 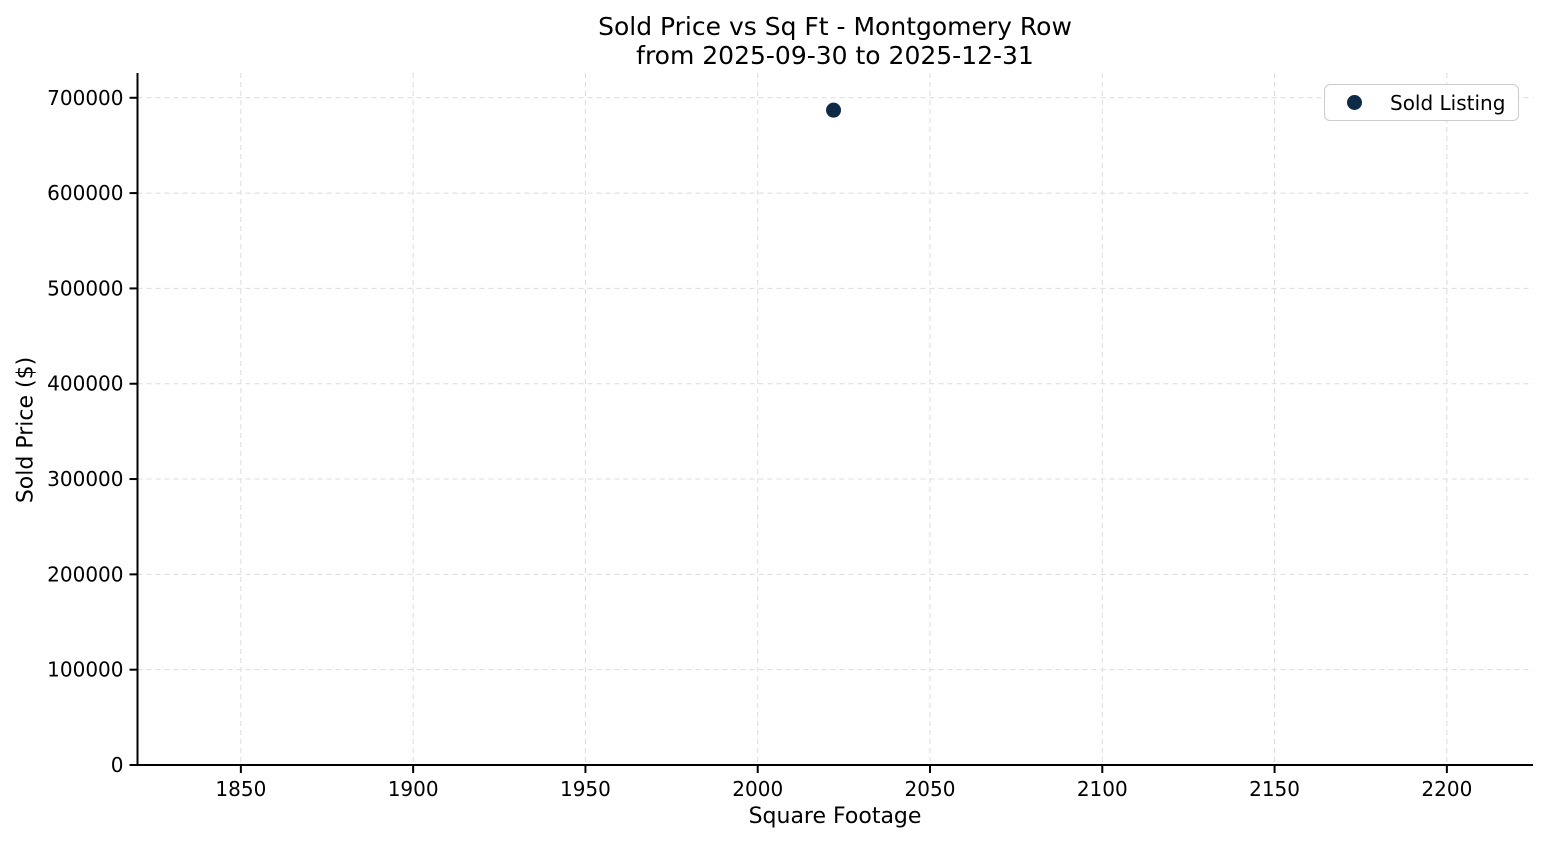 I want to click on legend: Sold Listing, so click(x=1421, y=102).